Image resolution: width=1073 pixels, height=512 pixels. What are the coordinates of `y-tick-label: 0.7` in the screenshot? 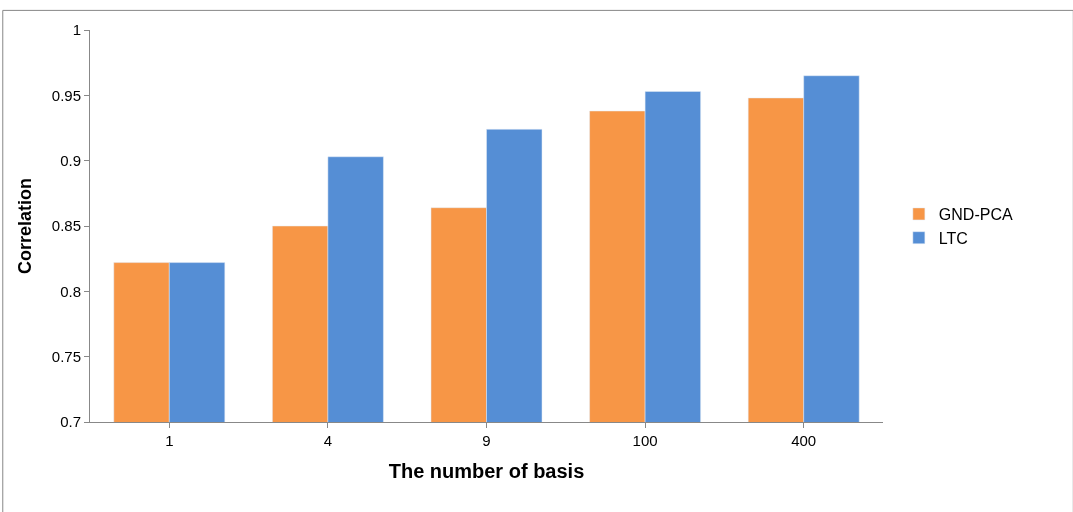 It's located at (70, 422).